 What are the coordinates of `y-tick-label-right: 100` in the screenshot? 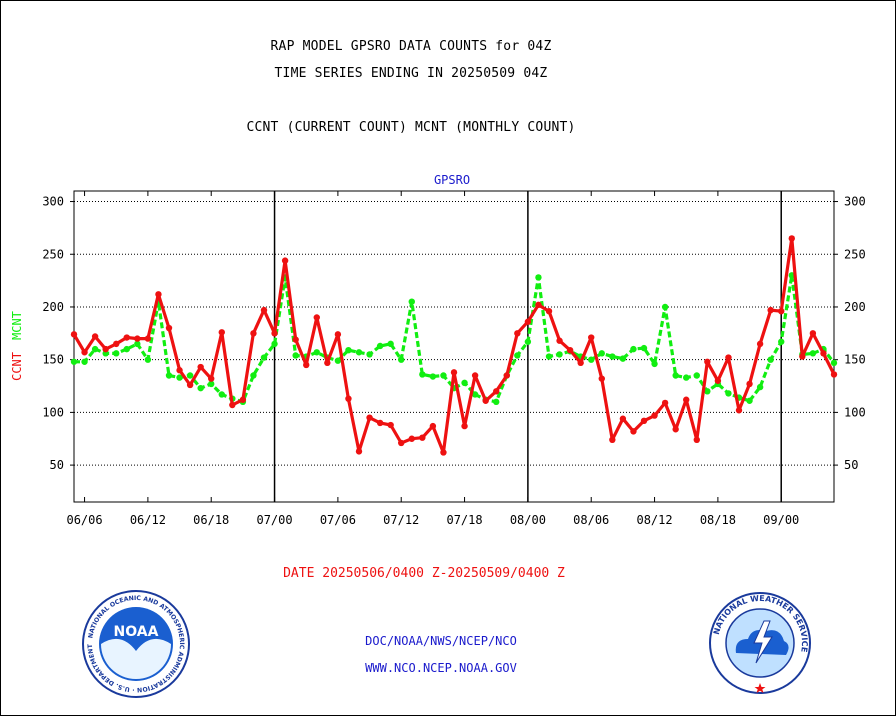 It's located at (855, 412).